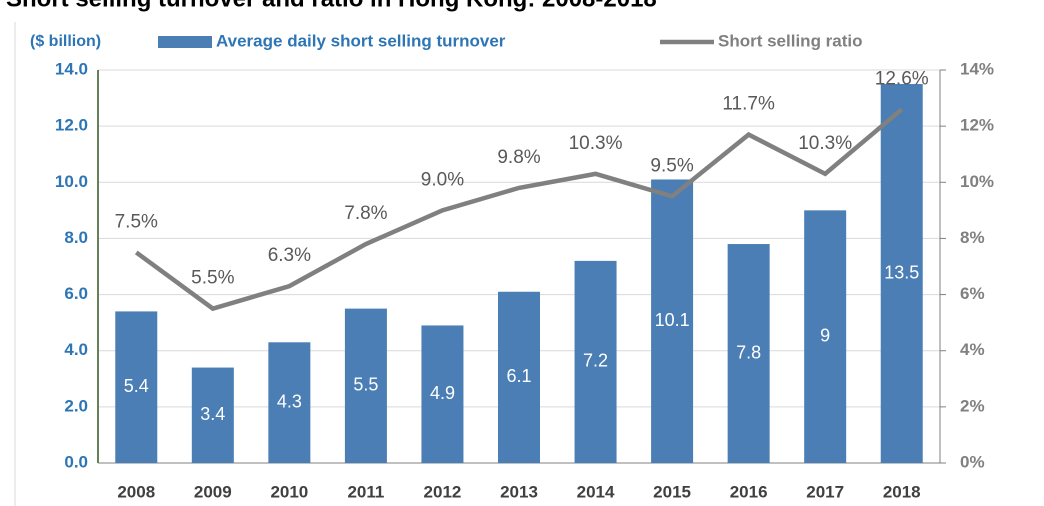  Describe the element at coordinates (902, 491) in the screenshot. I see `x-tick-label: 2018` at that location.